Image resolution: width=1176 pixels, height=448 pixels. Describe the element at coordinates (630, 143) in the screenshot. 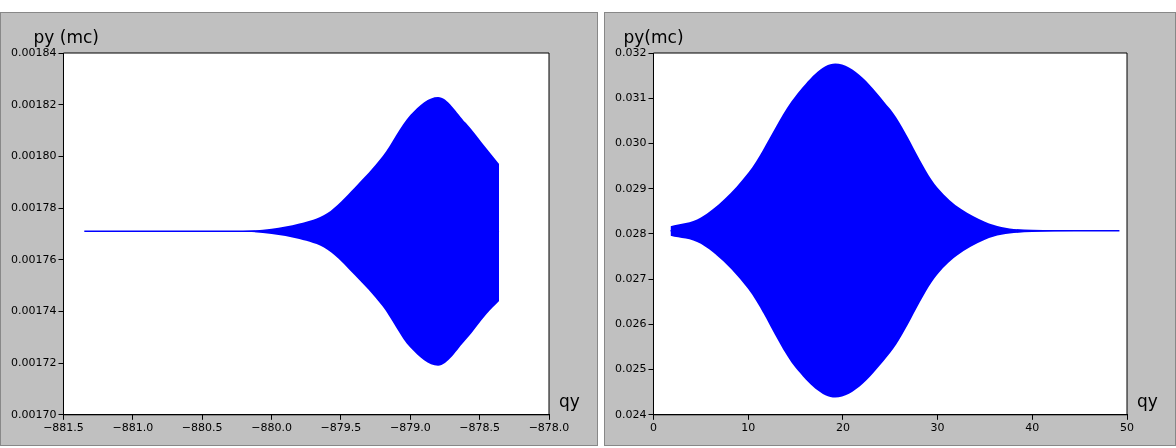

I see `y-tick-label: 0.030` at that location.